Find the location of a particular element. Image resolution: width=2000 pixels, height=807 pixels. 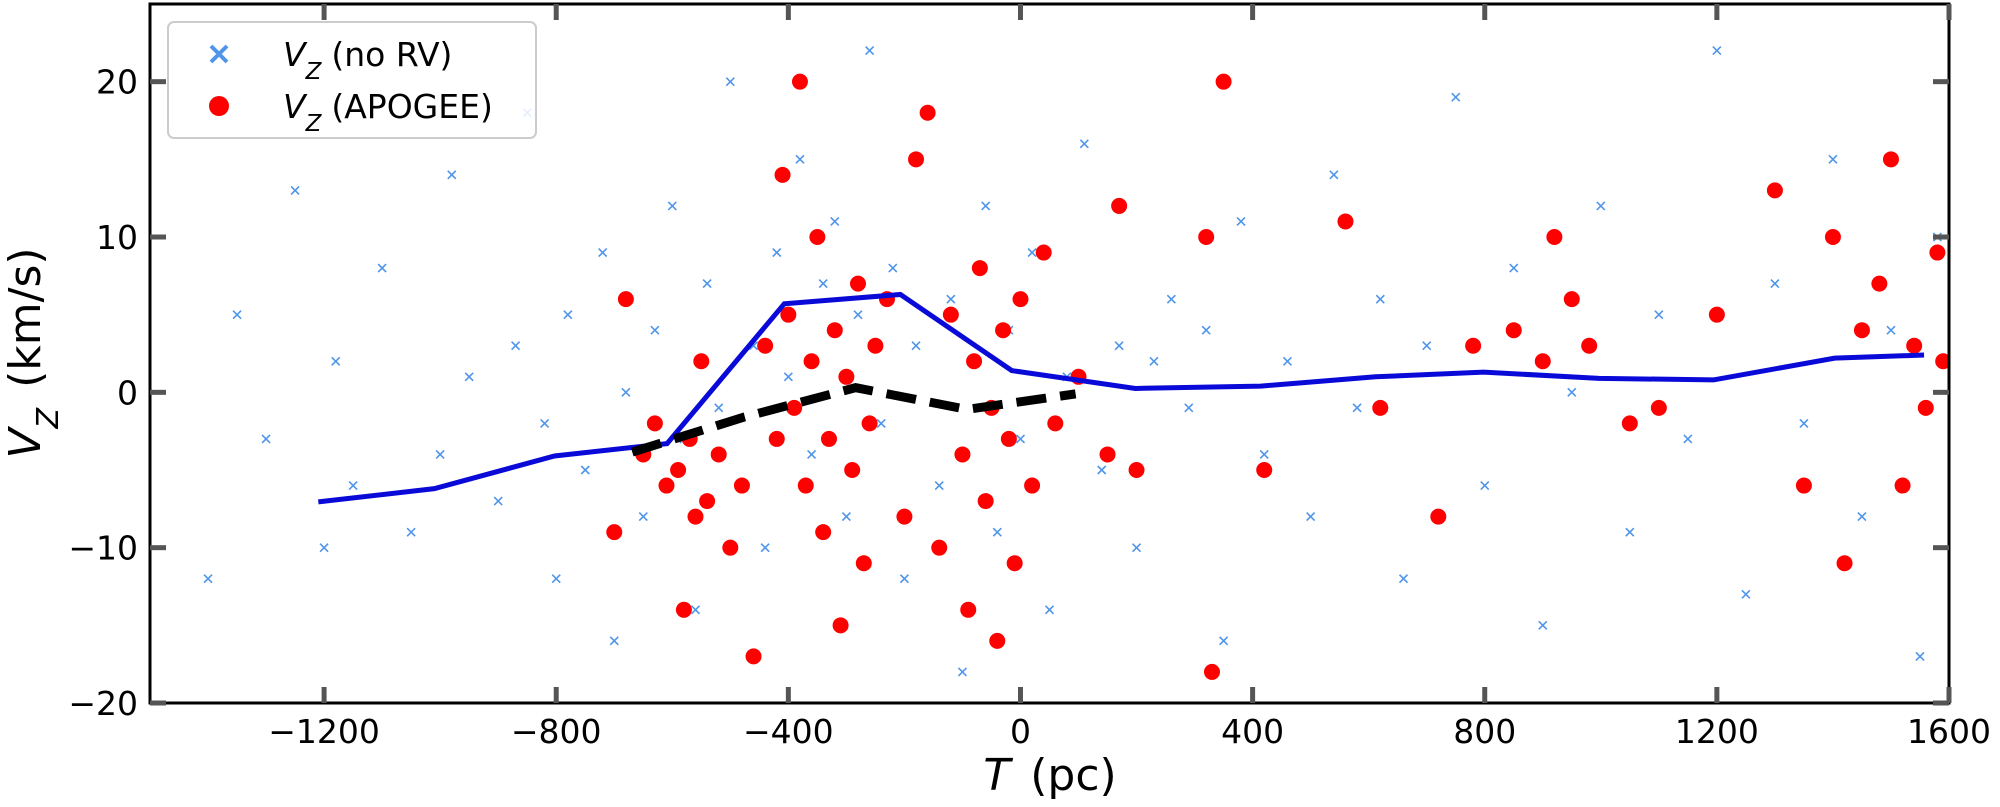

legend-box is located at coordinates (352, 80).